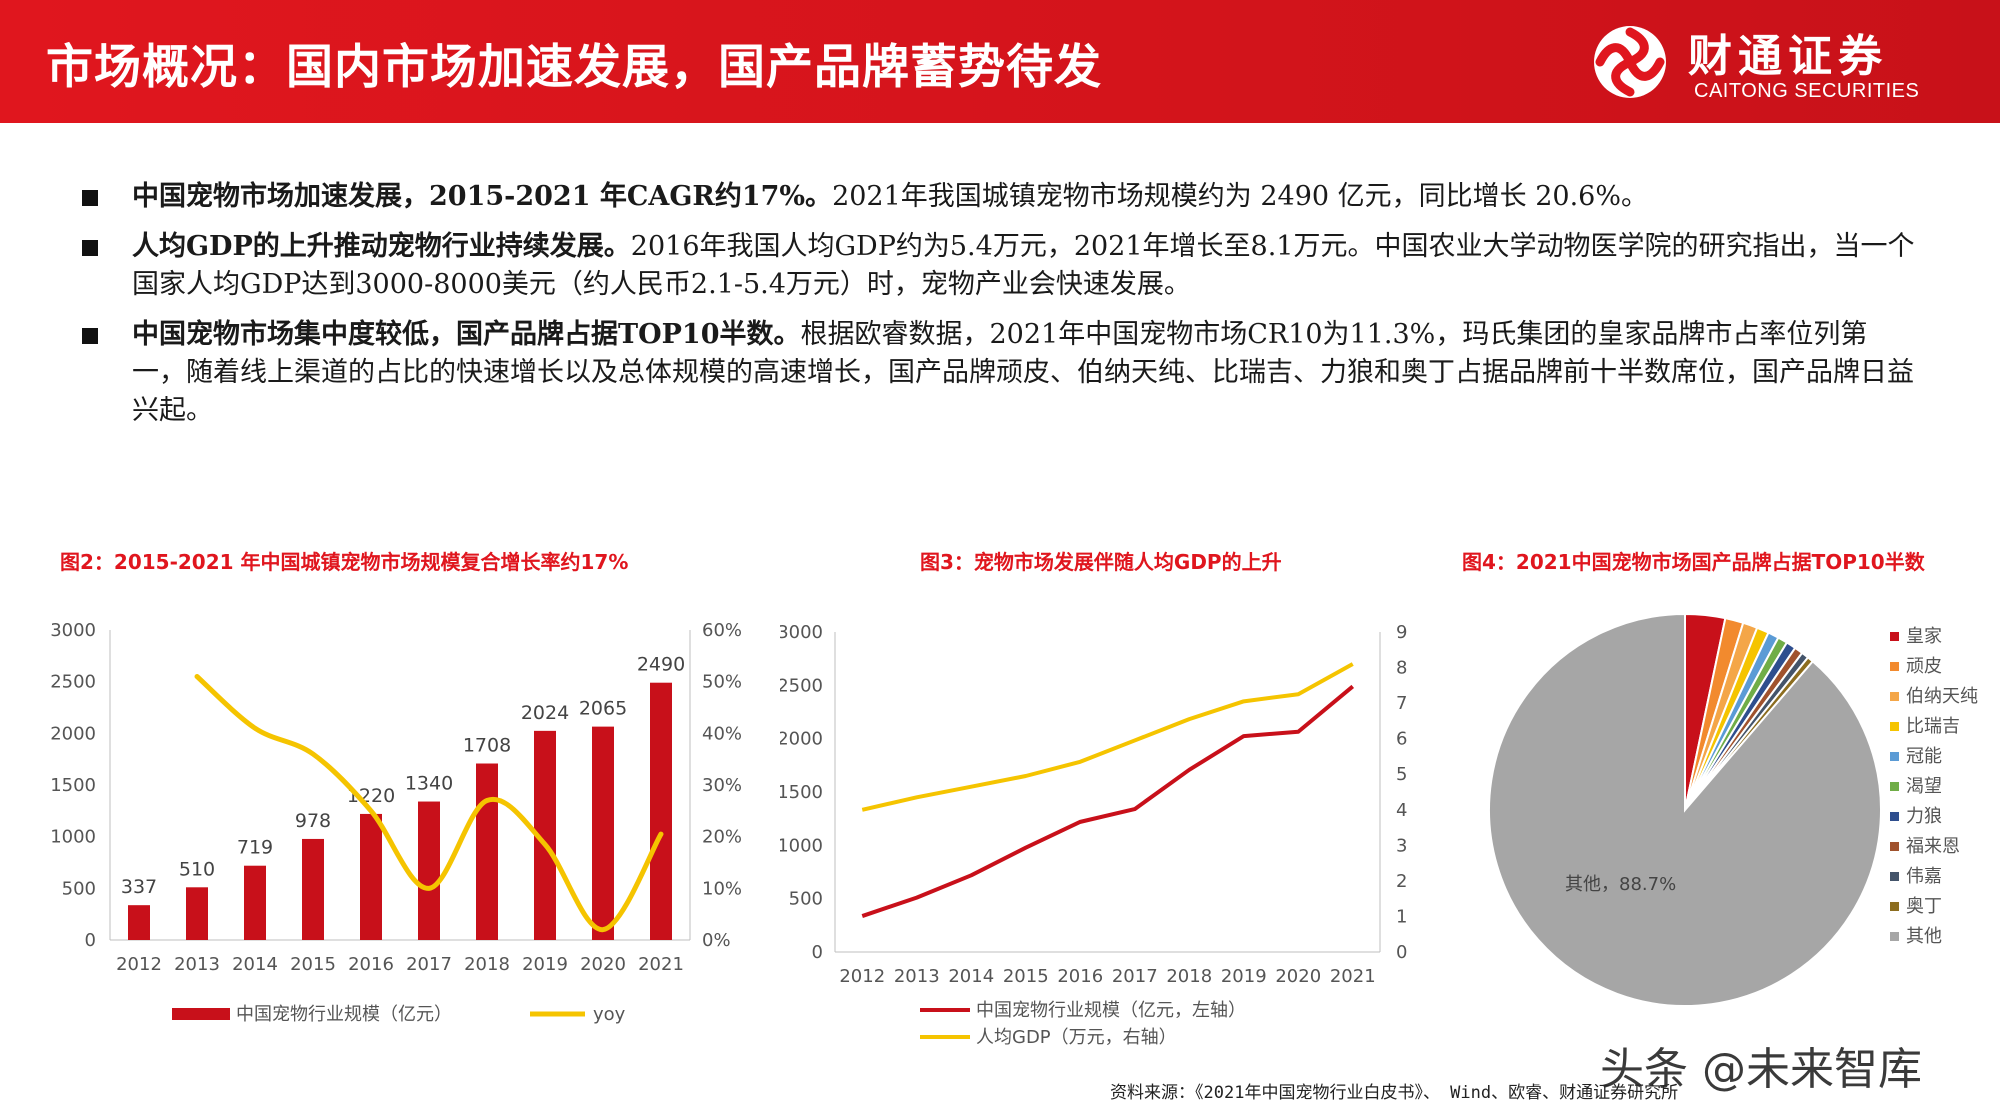 The width and height of the screenshot is (2000, 1120). I want to click on right-tick-label: 5, so click(1401, 774).